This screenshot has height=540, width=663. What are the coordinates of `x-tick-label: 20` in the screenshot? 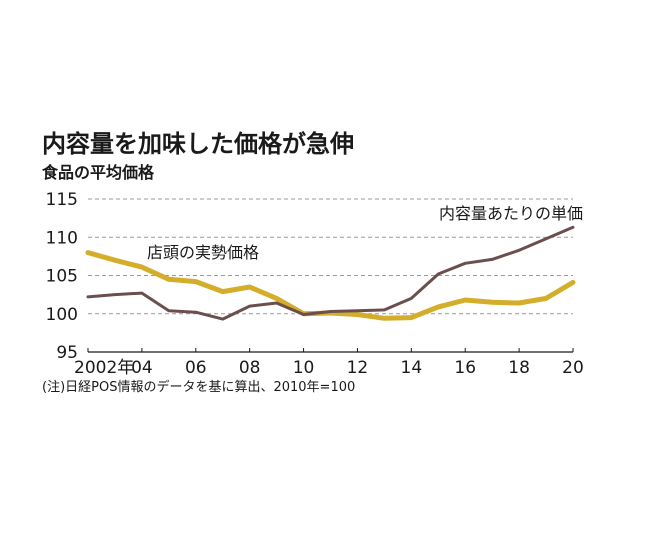 It's located at (573, 368).